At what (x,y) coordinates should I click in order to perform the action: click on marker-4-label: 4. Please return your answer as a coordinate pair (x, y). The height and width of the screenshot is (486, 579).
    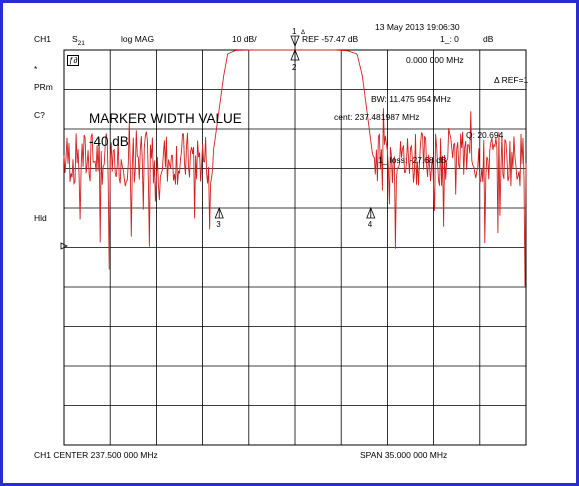
    Looking at the image, I should click on (370, 224).